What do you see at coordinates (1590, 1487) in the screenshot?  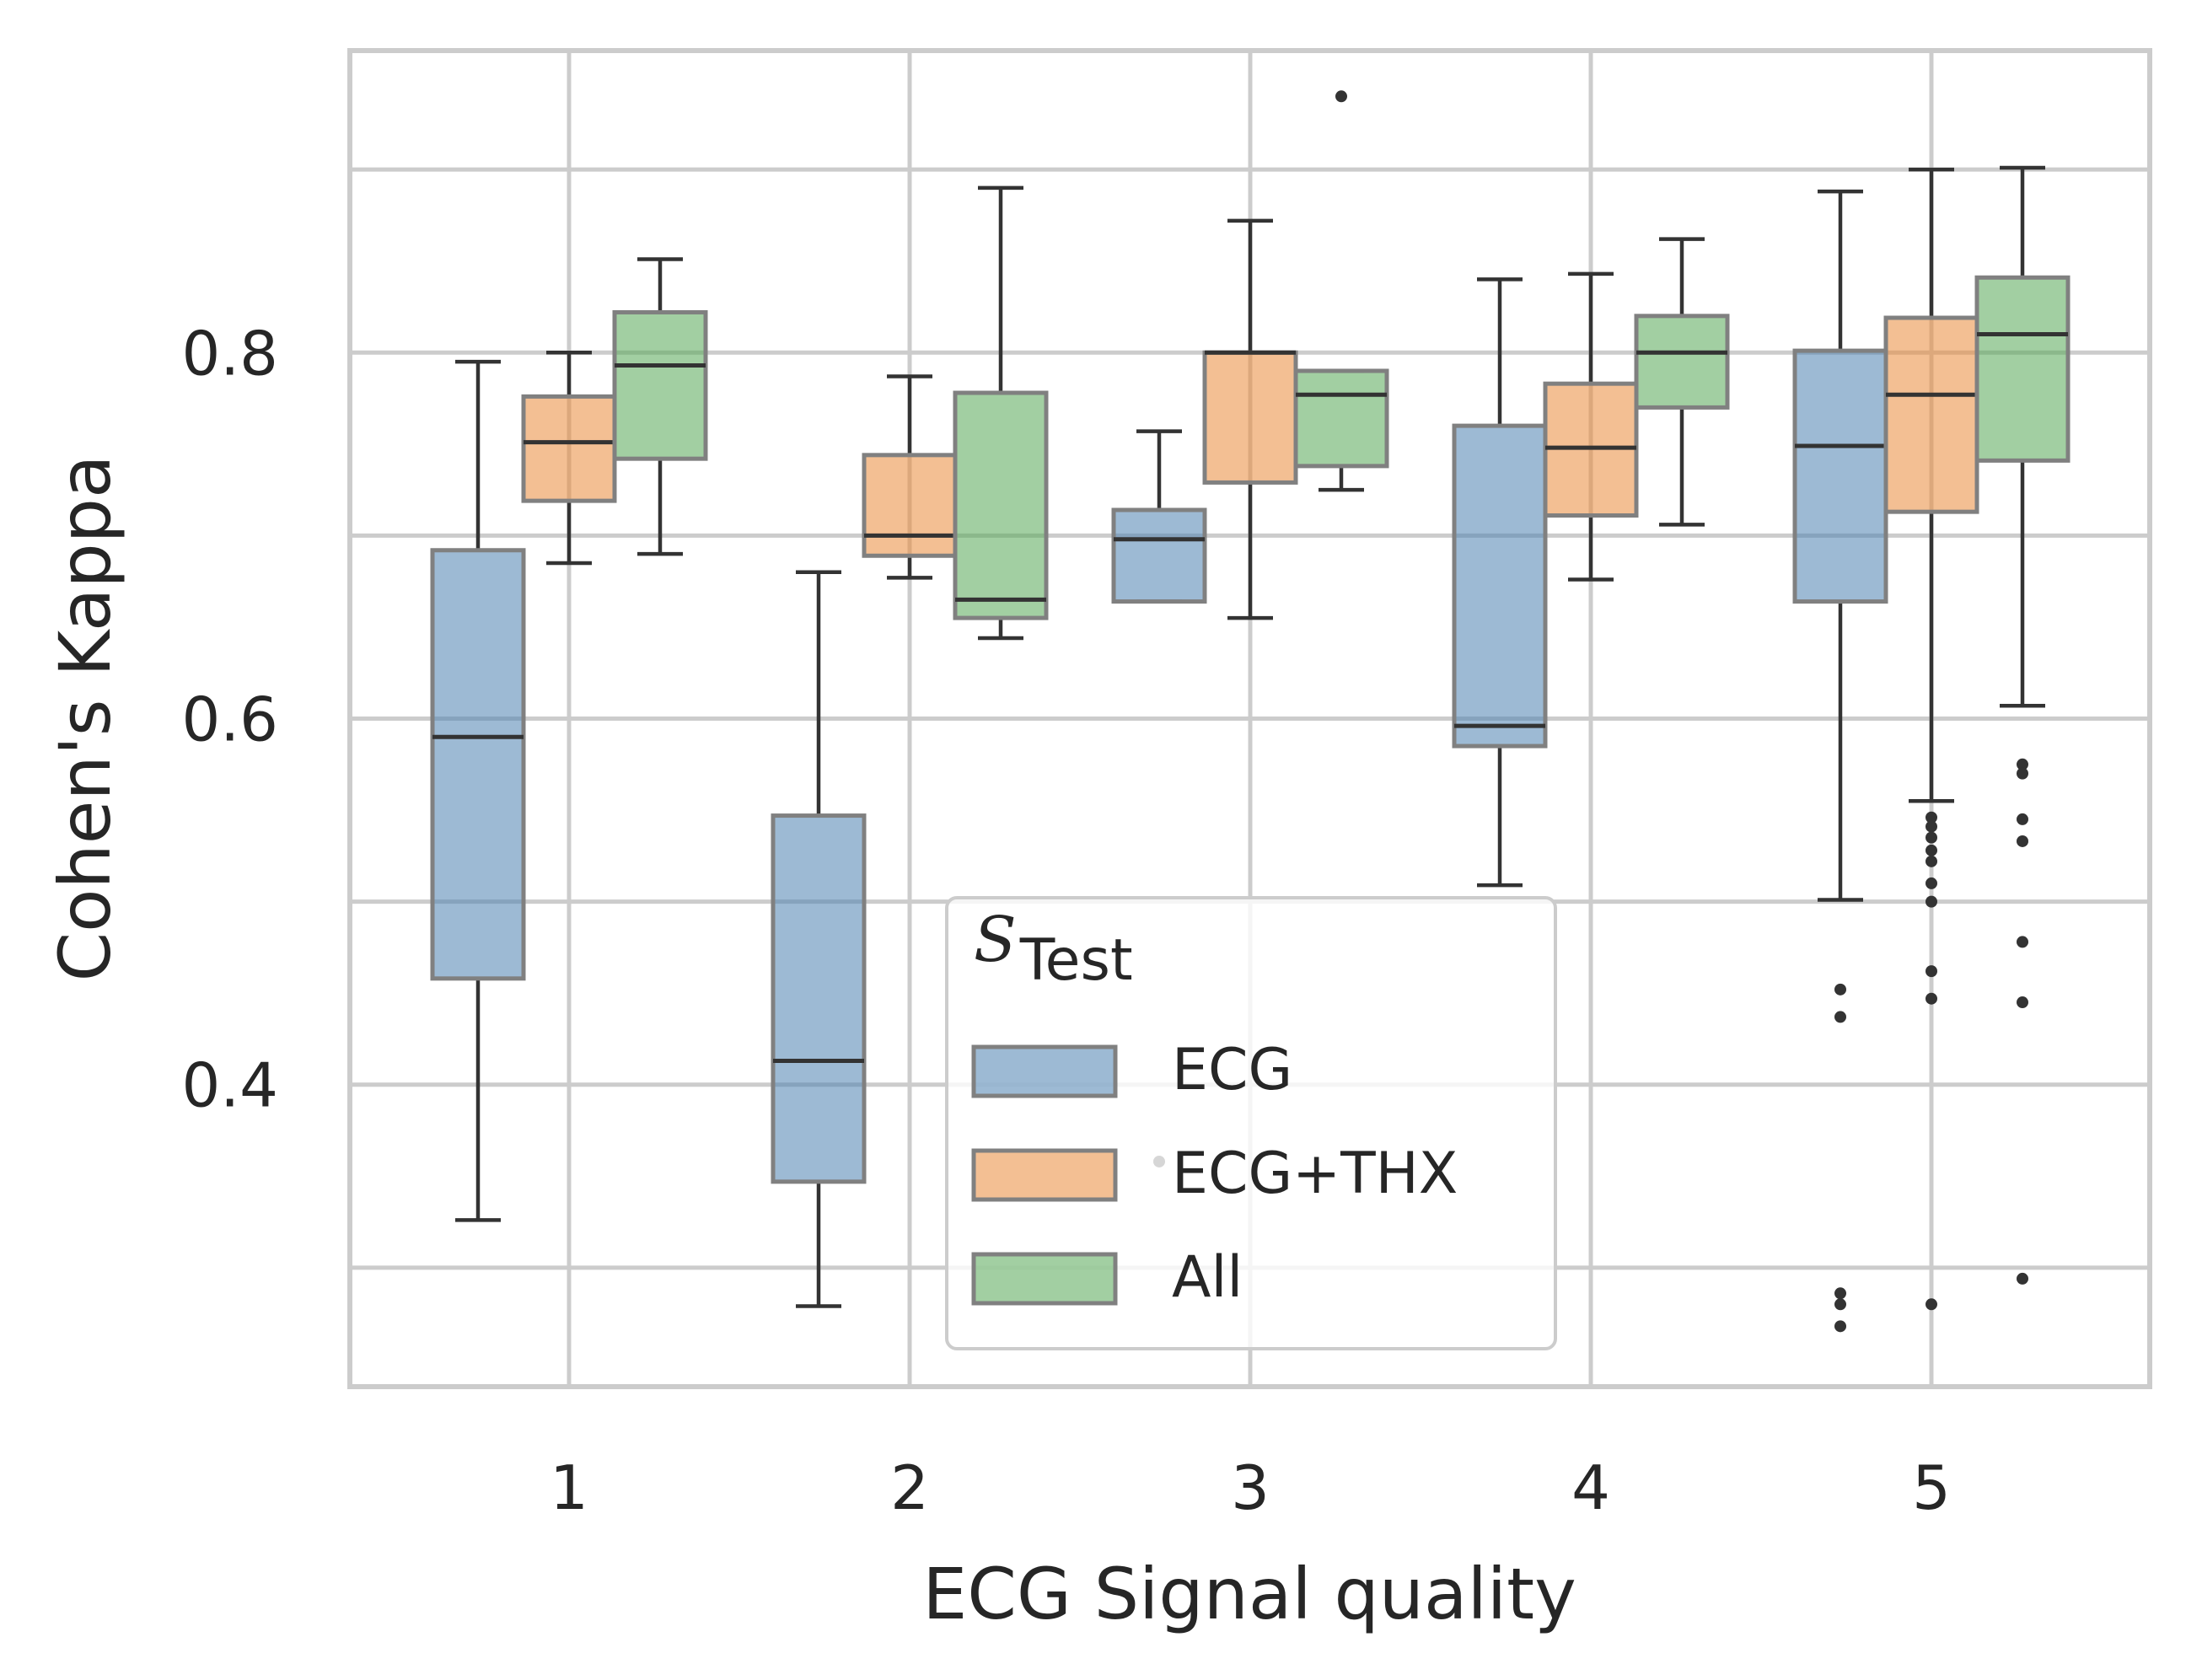 I see `x-tick-label: 4` at bounding box center [1590, 1487].